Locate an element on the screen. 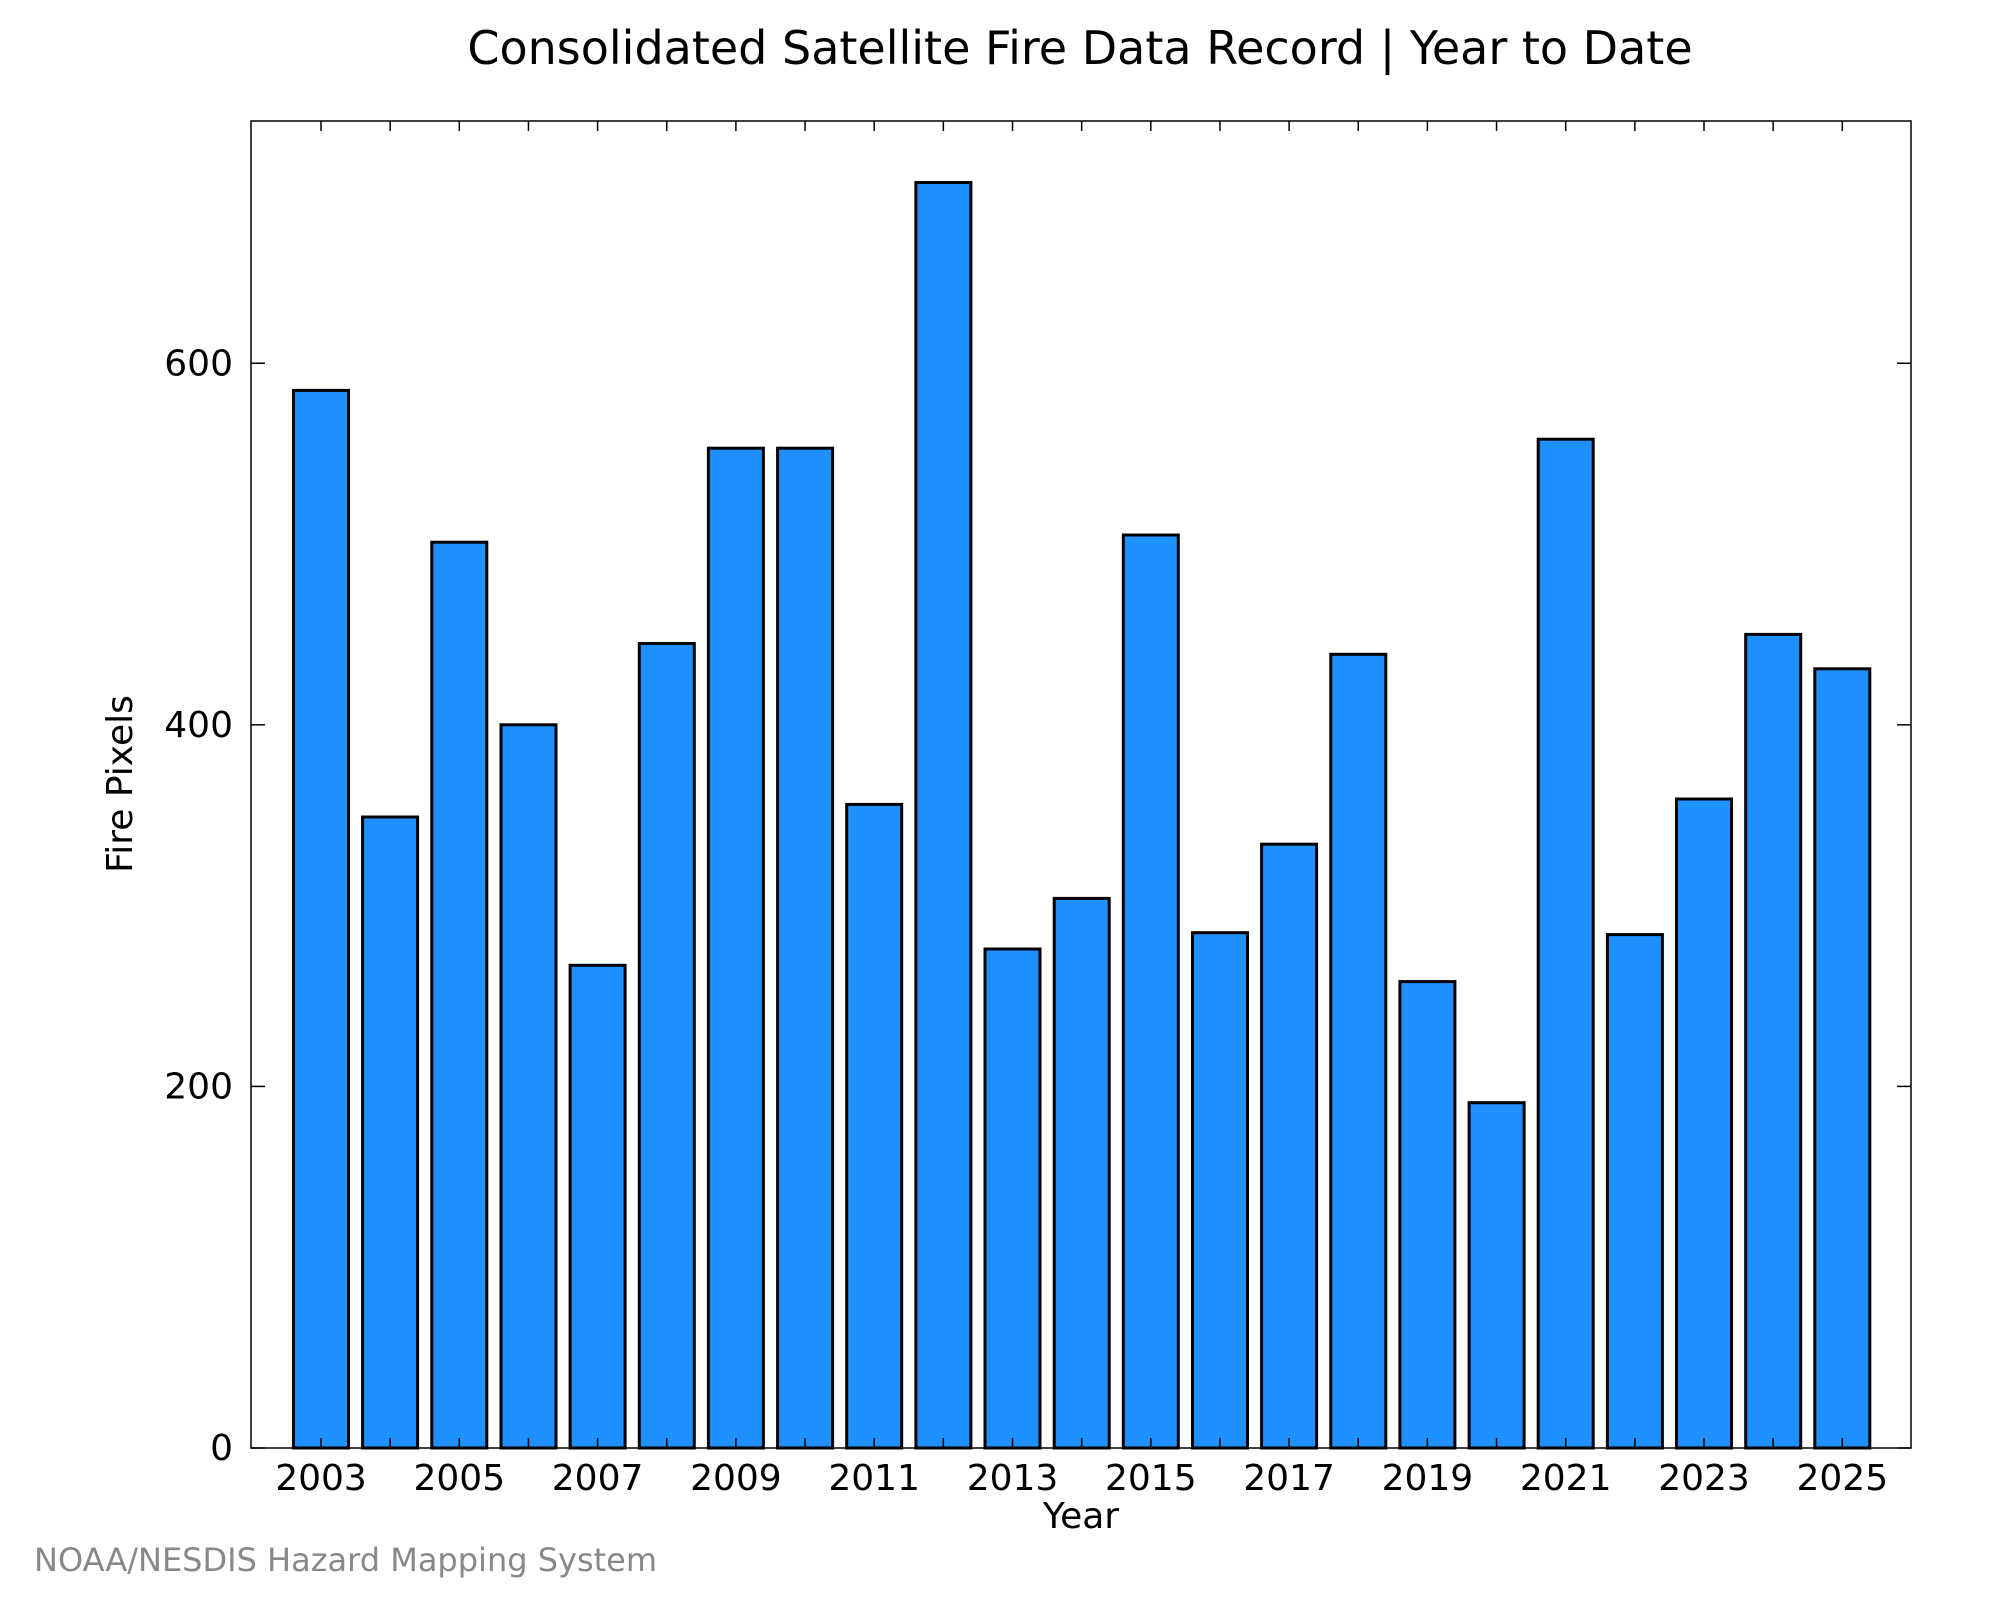 This screenshot has width=2000, height=1600. y-tick-label: 200 is located at coordinates (198, 1086).